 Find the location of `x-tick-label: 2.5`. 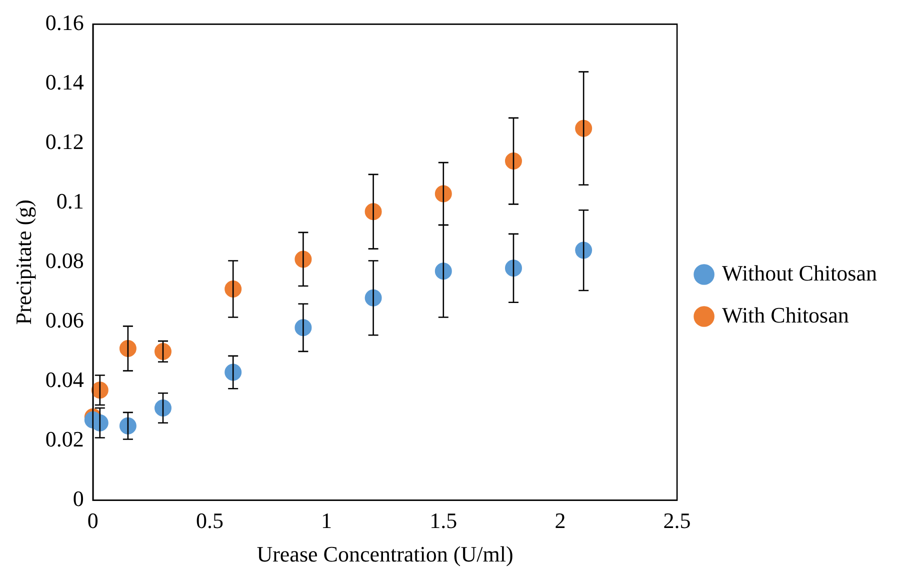

x-tick-label: 2.5 is located at coordinates (677, 521).